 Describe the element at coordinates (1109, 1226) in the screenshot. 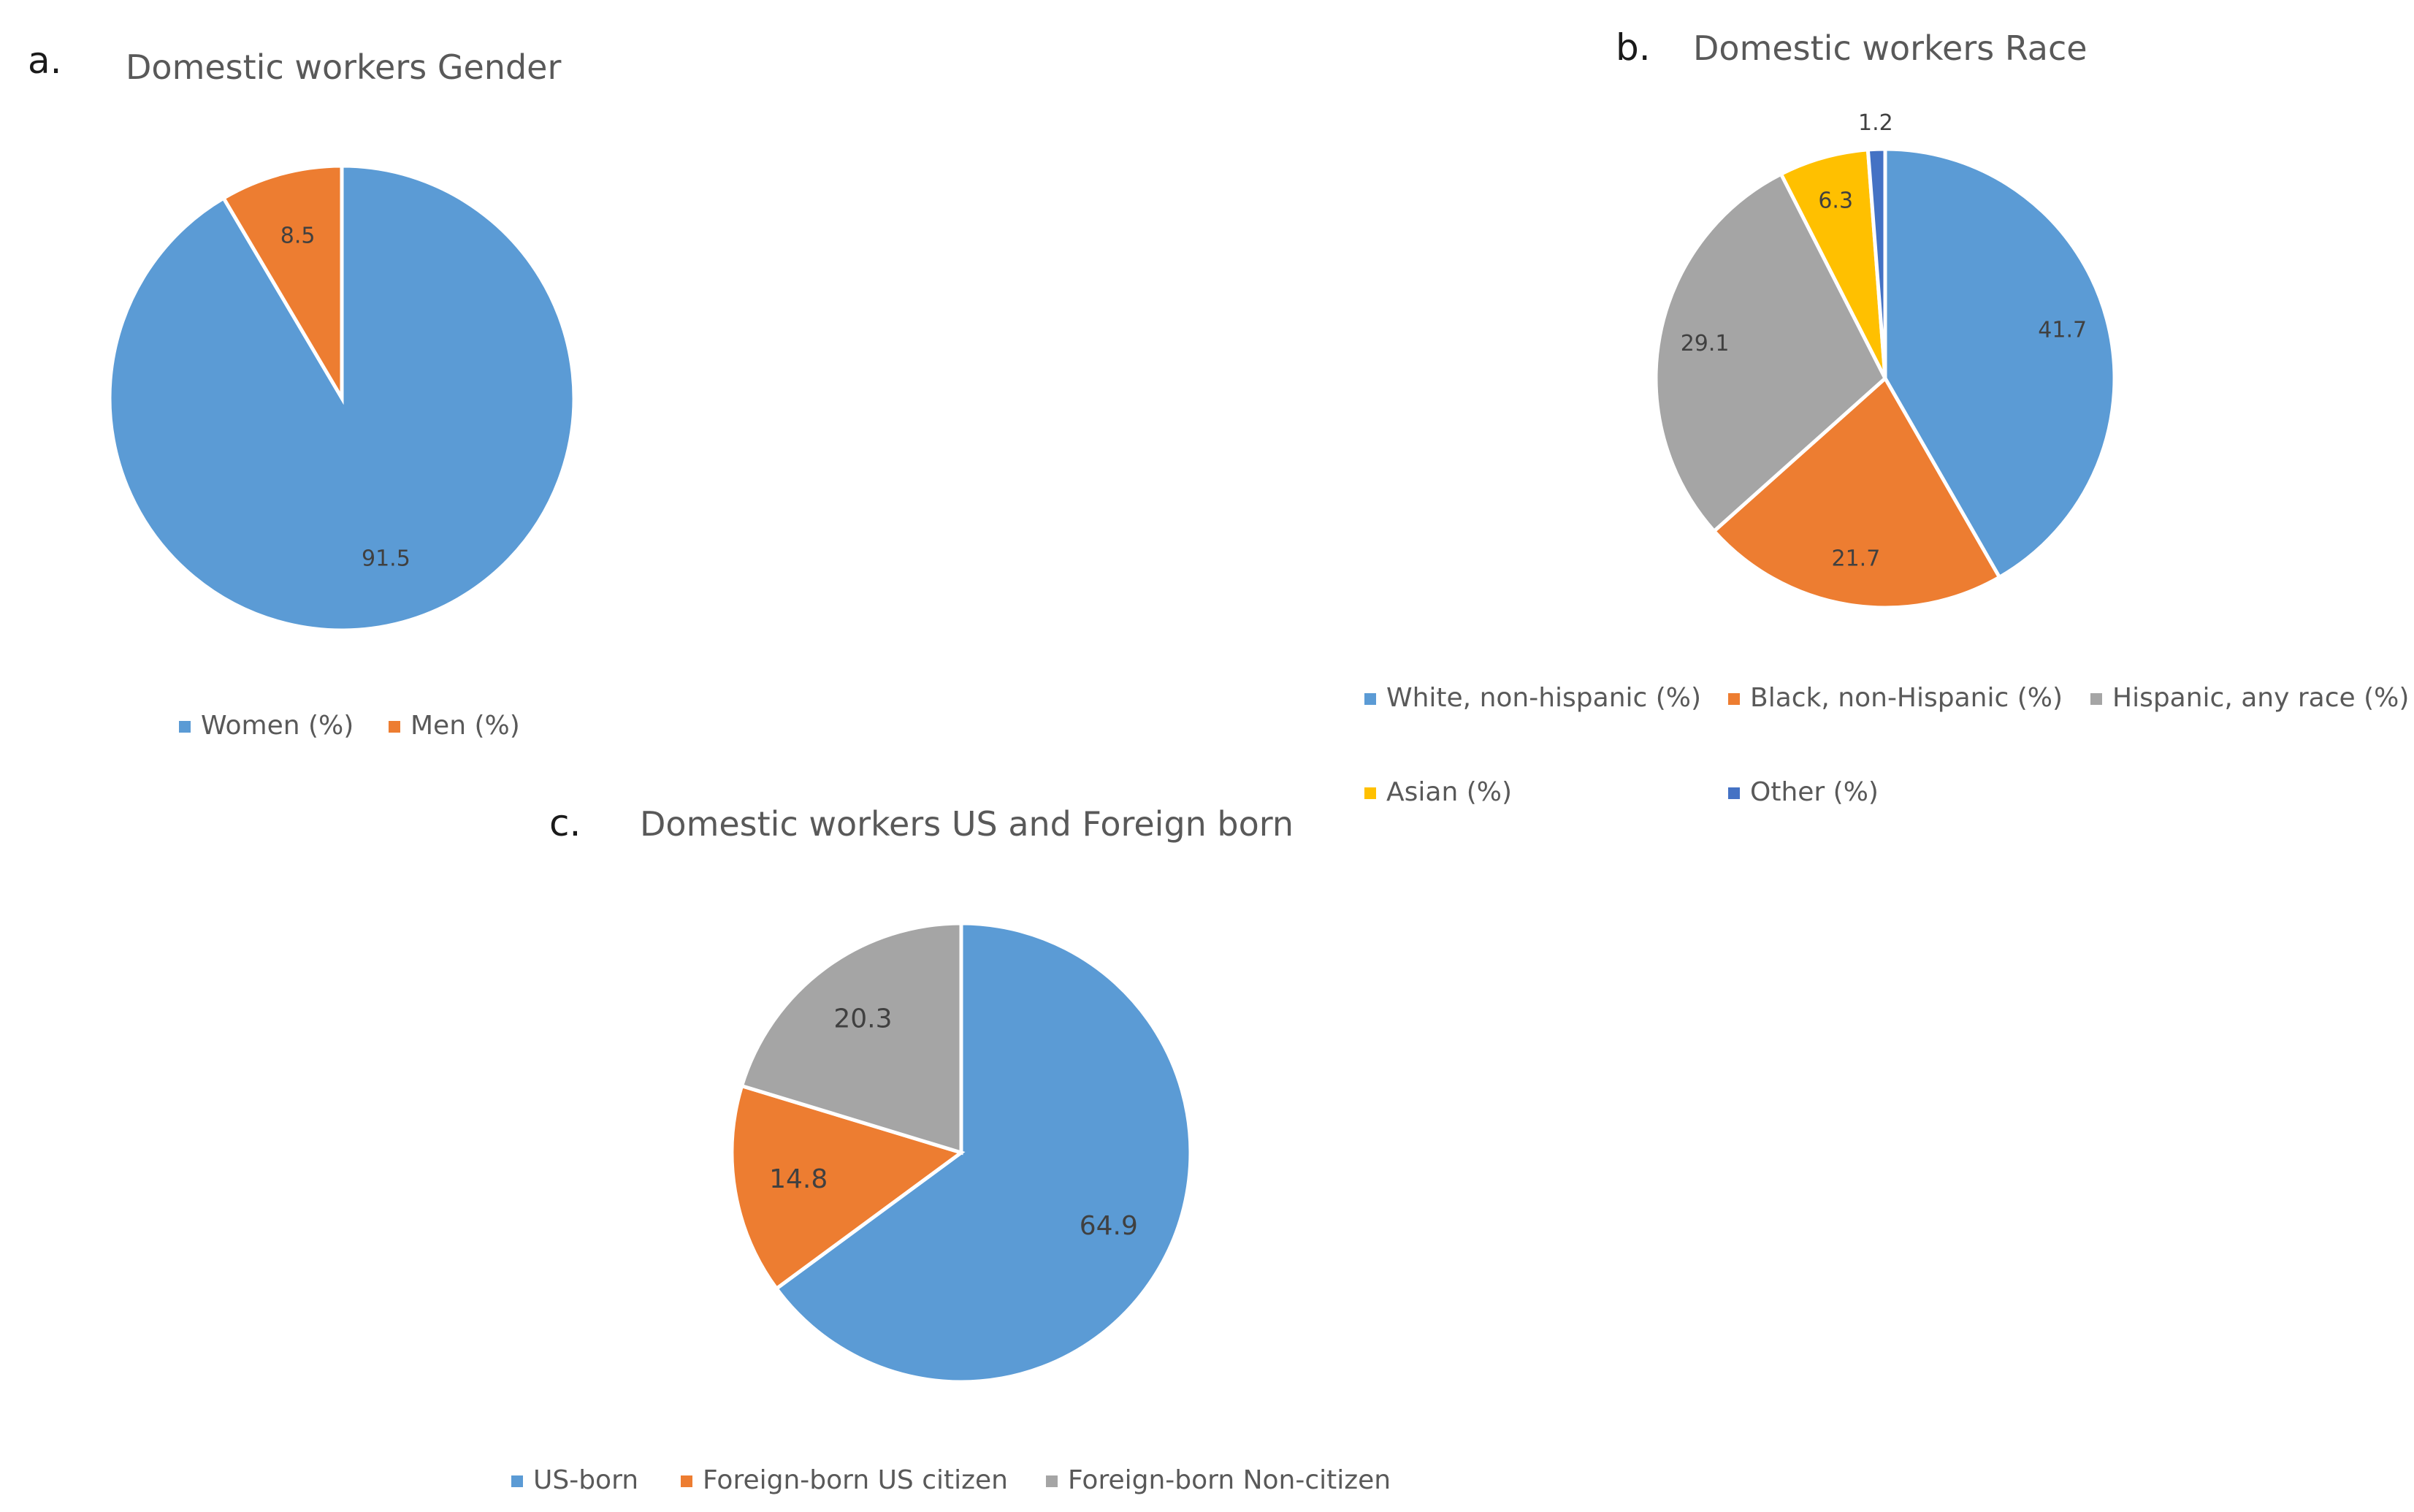

I see `birthplace-data-label-us-born: 64.9` at that location.